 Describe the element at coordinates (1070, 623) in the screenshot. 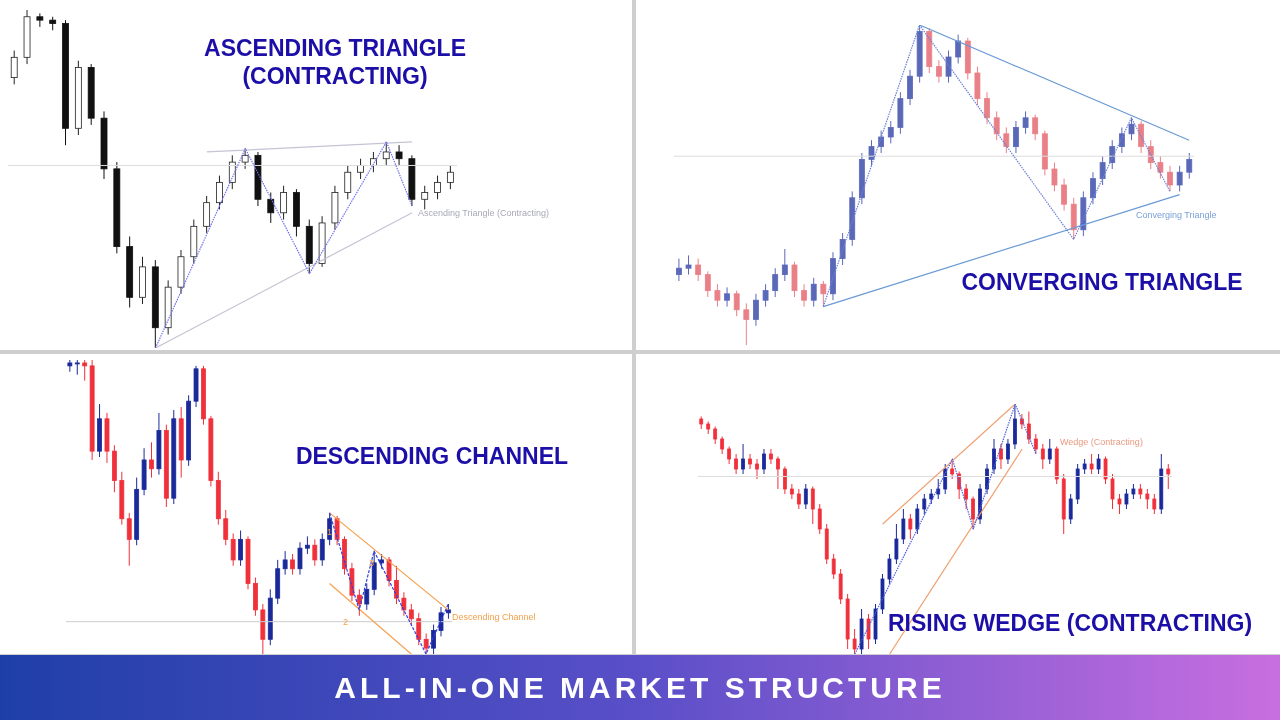

I see `text: RISING WEDGE (CONTRACTING)` at that location.